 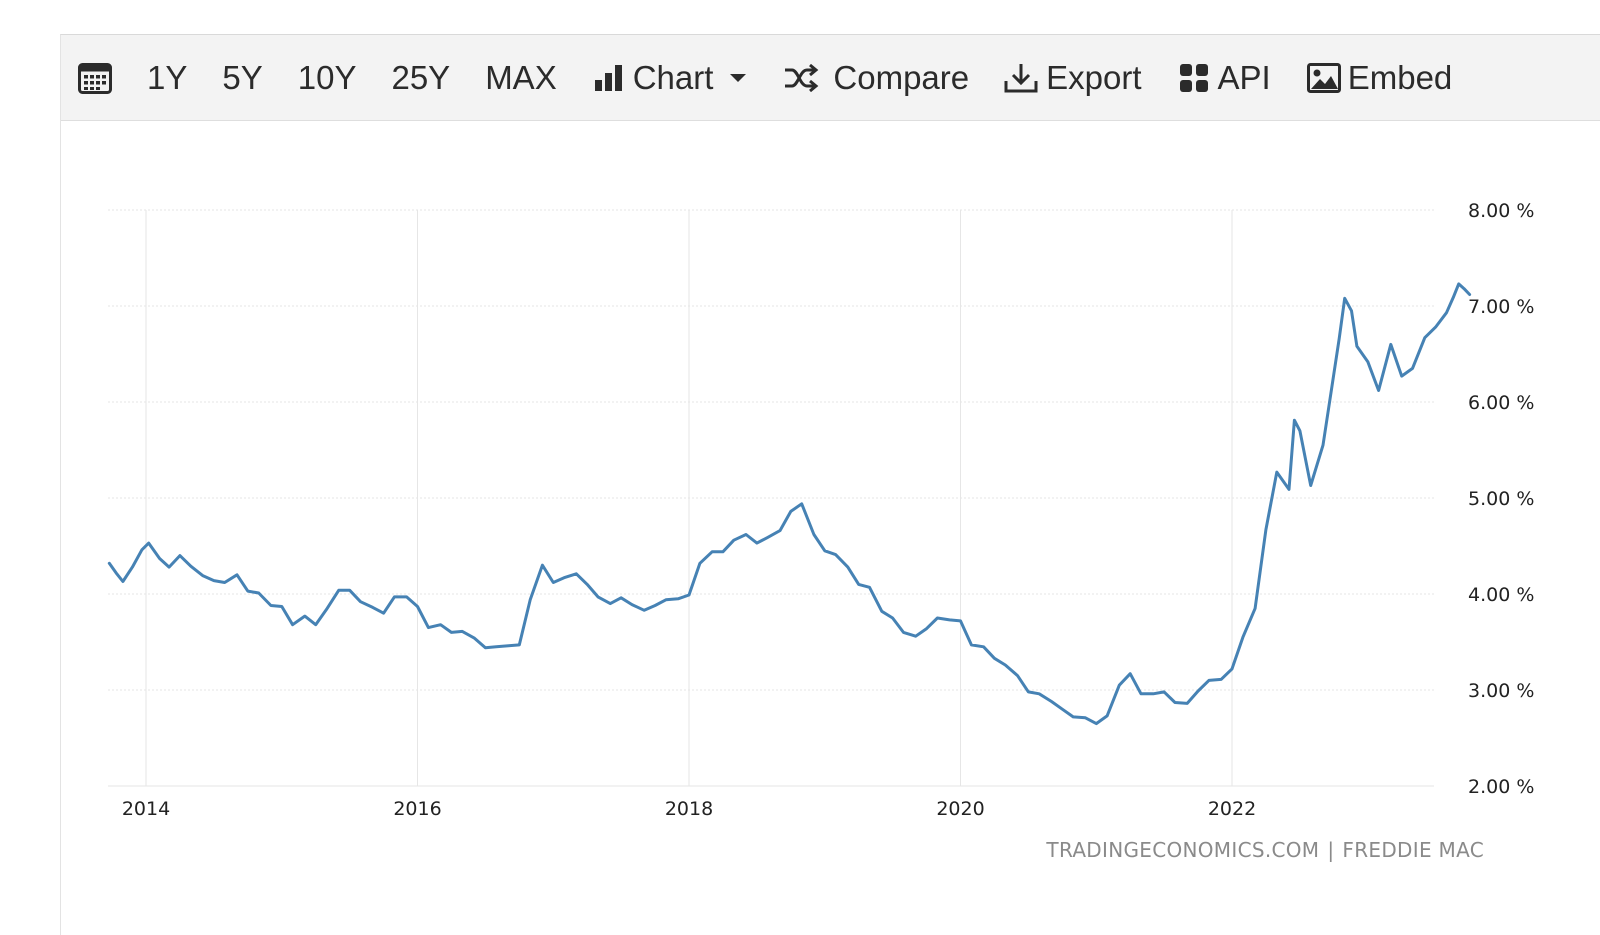 I want to click on chart-type-label: Chart, so click(x=673, y=77).